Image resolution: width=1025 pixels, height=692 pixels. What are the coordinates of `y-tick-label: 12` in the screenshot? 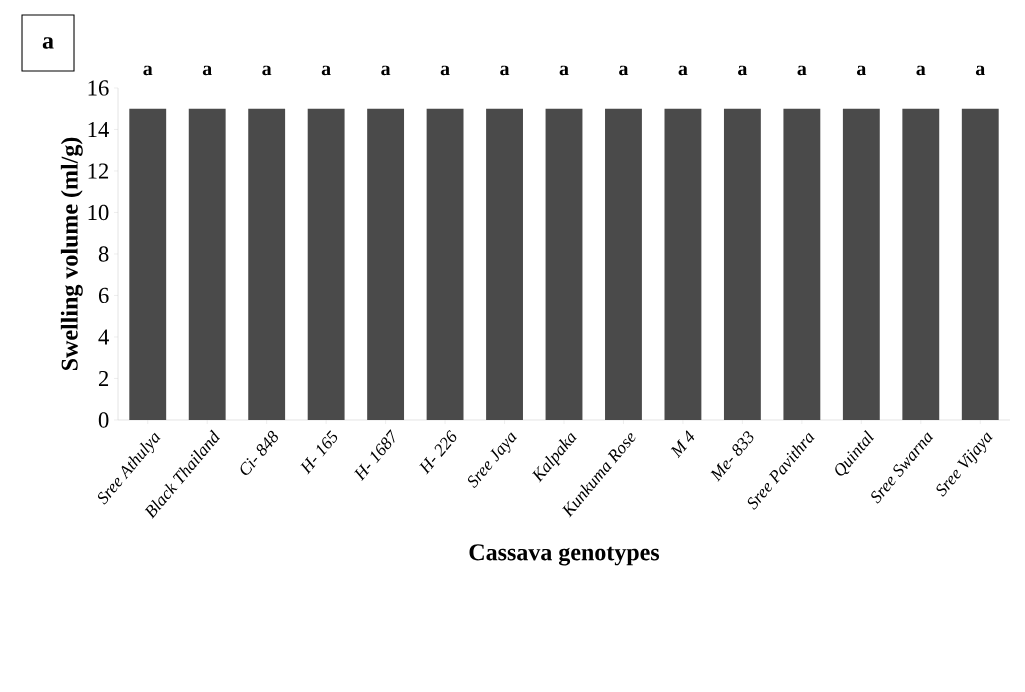 It's located at (98, 171).